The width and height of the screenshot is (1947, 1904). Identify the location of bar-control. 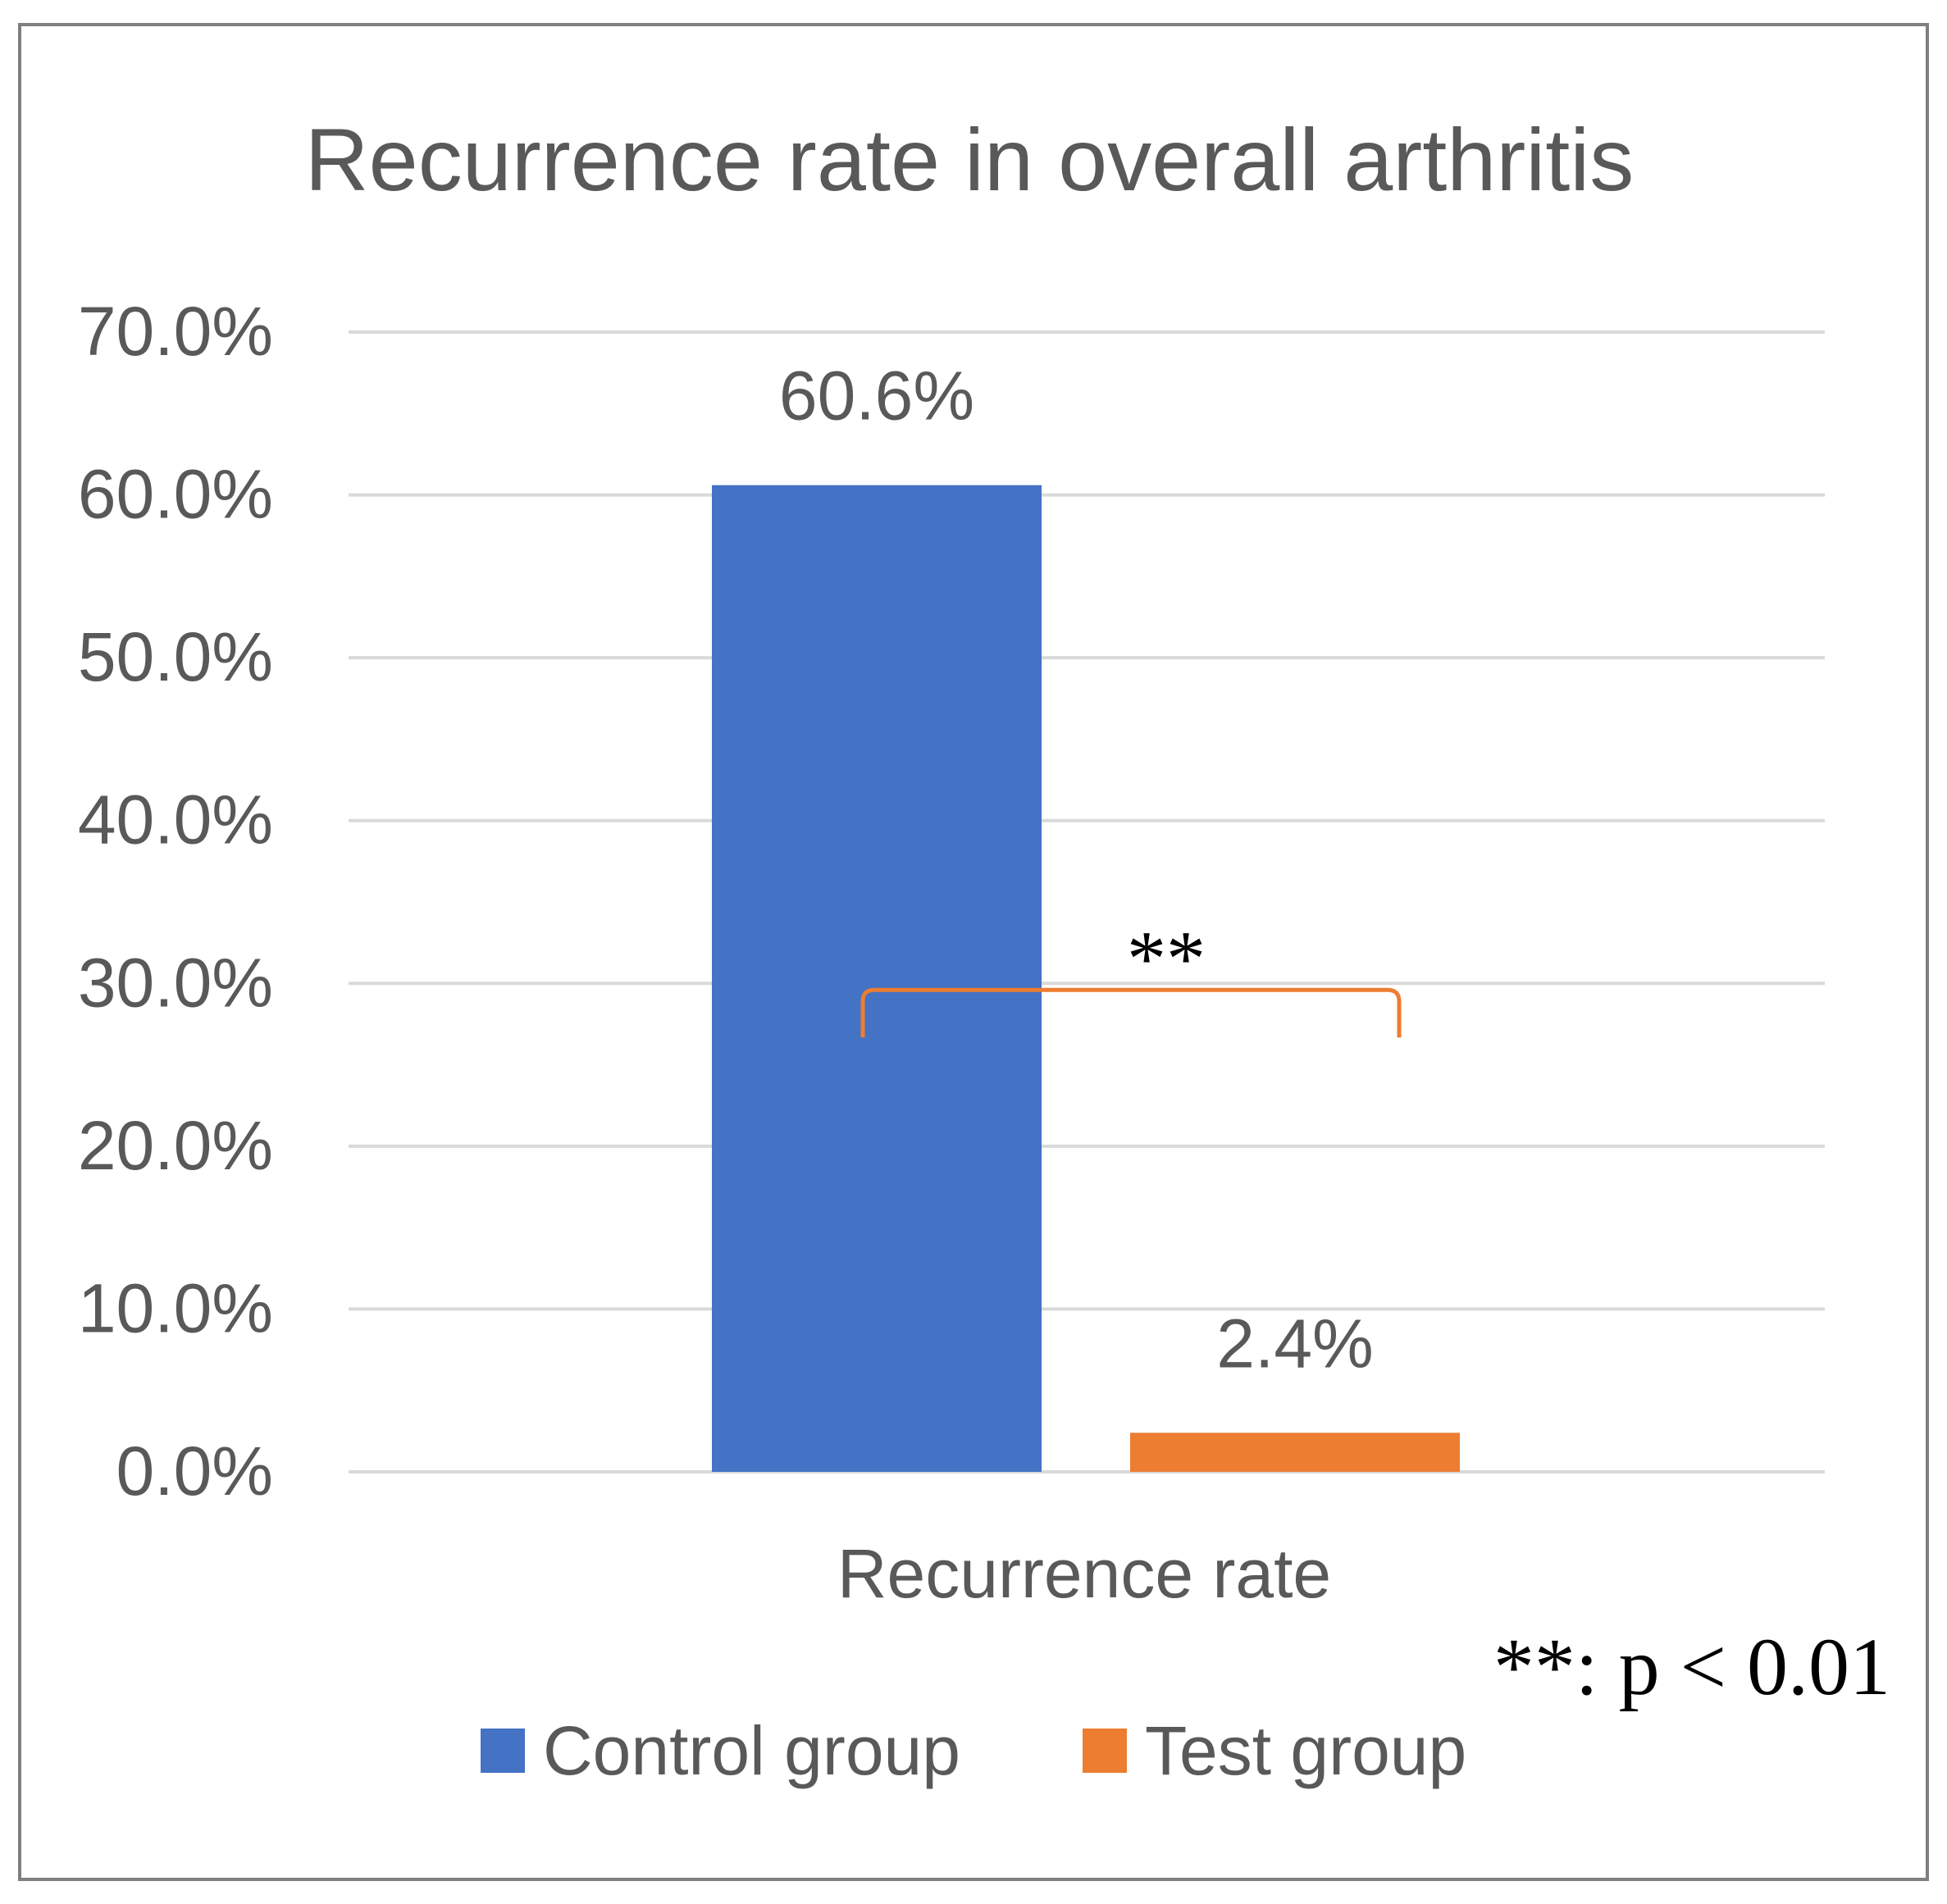
(877, 978).